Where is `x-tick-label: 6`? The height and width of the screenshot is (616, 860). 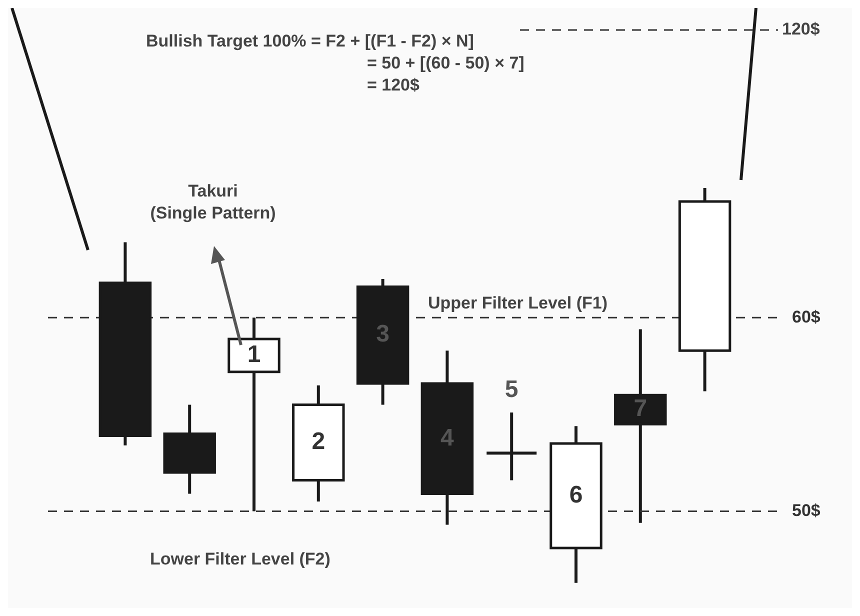 x-tick-label: 6 is located at coordinates (576, 494).